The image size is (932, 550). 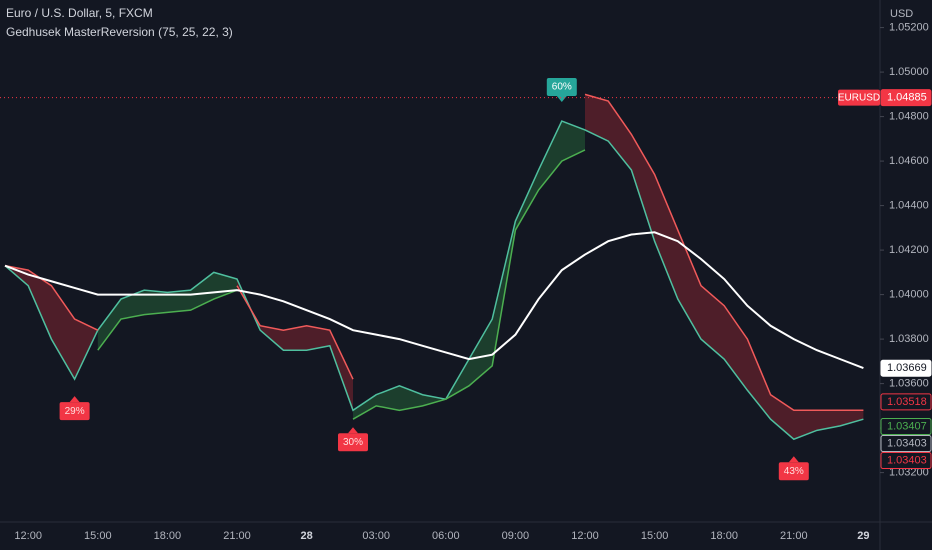 I want to click on y-tick-label: 1.03600, so click(x=909, y=384).